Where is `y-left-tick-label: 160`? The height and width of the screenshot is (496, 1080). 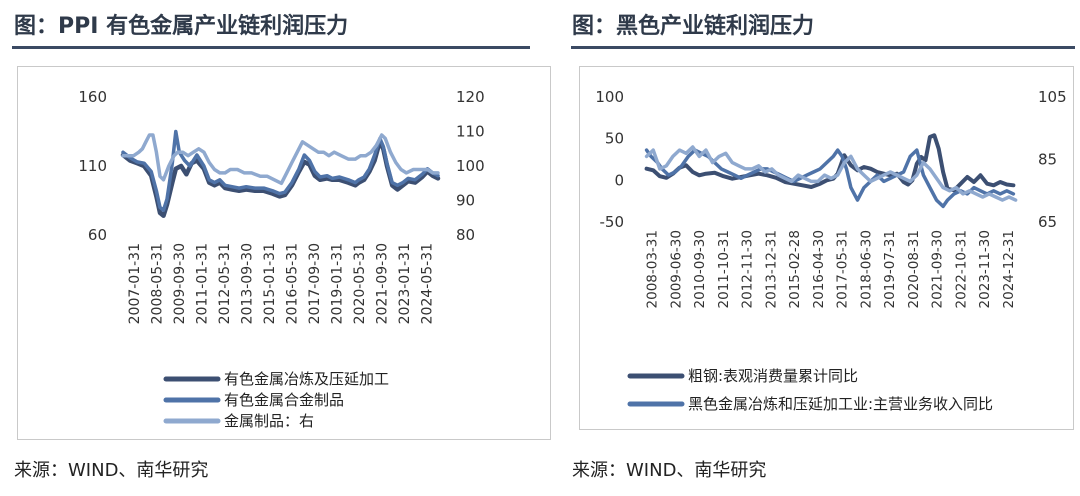 y-left-tick-label: 160 is located at coordinates (92, 97).